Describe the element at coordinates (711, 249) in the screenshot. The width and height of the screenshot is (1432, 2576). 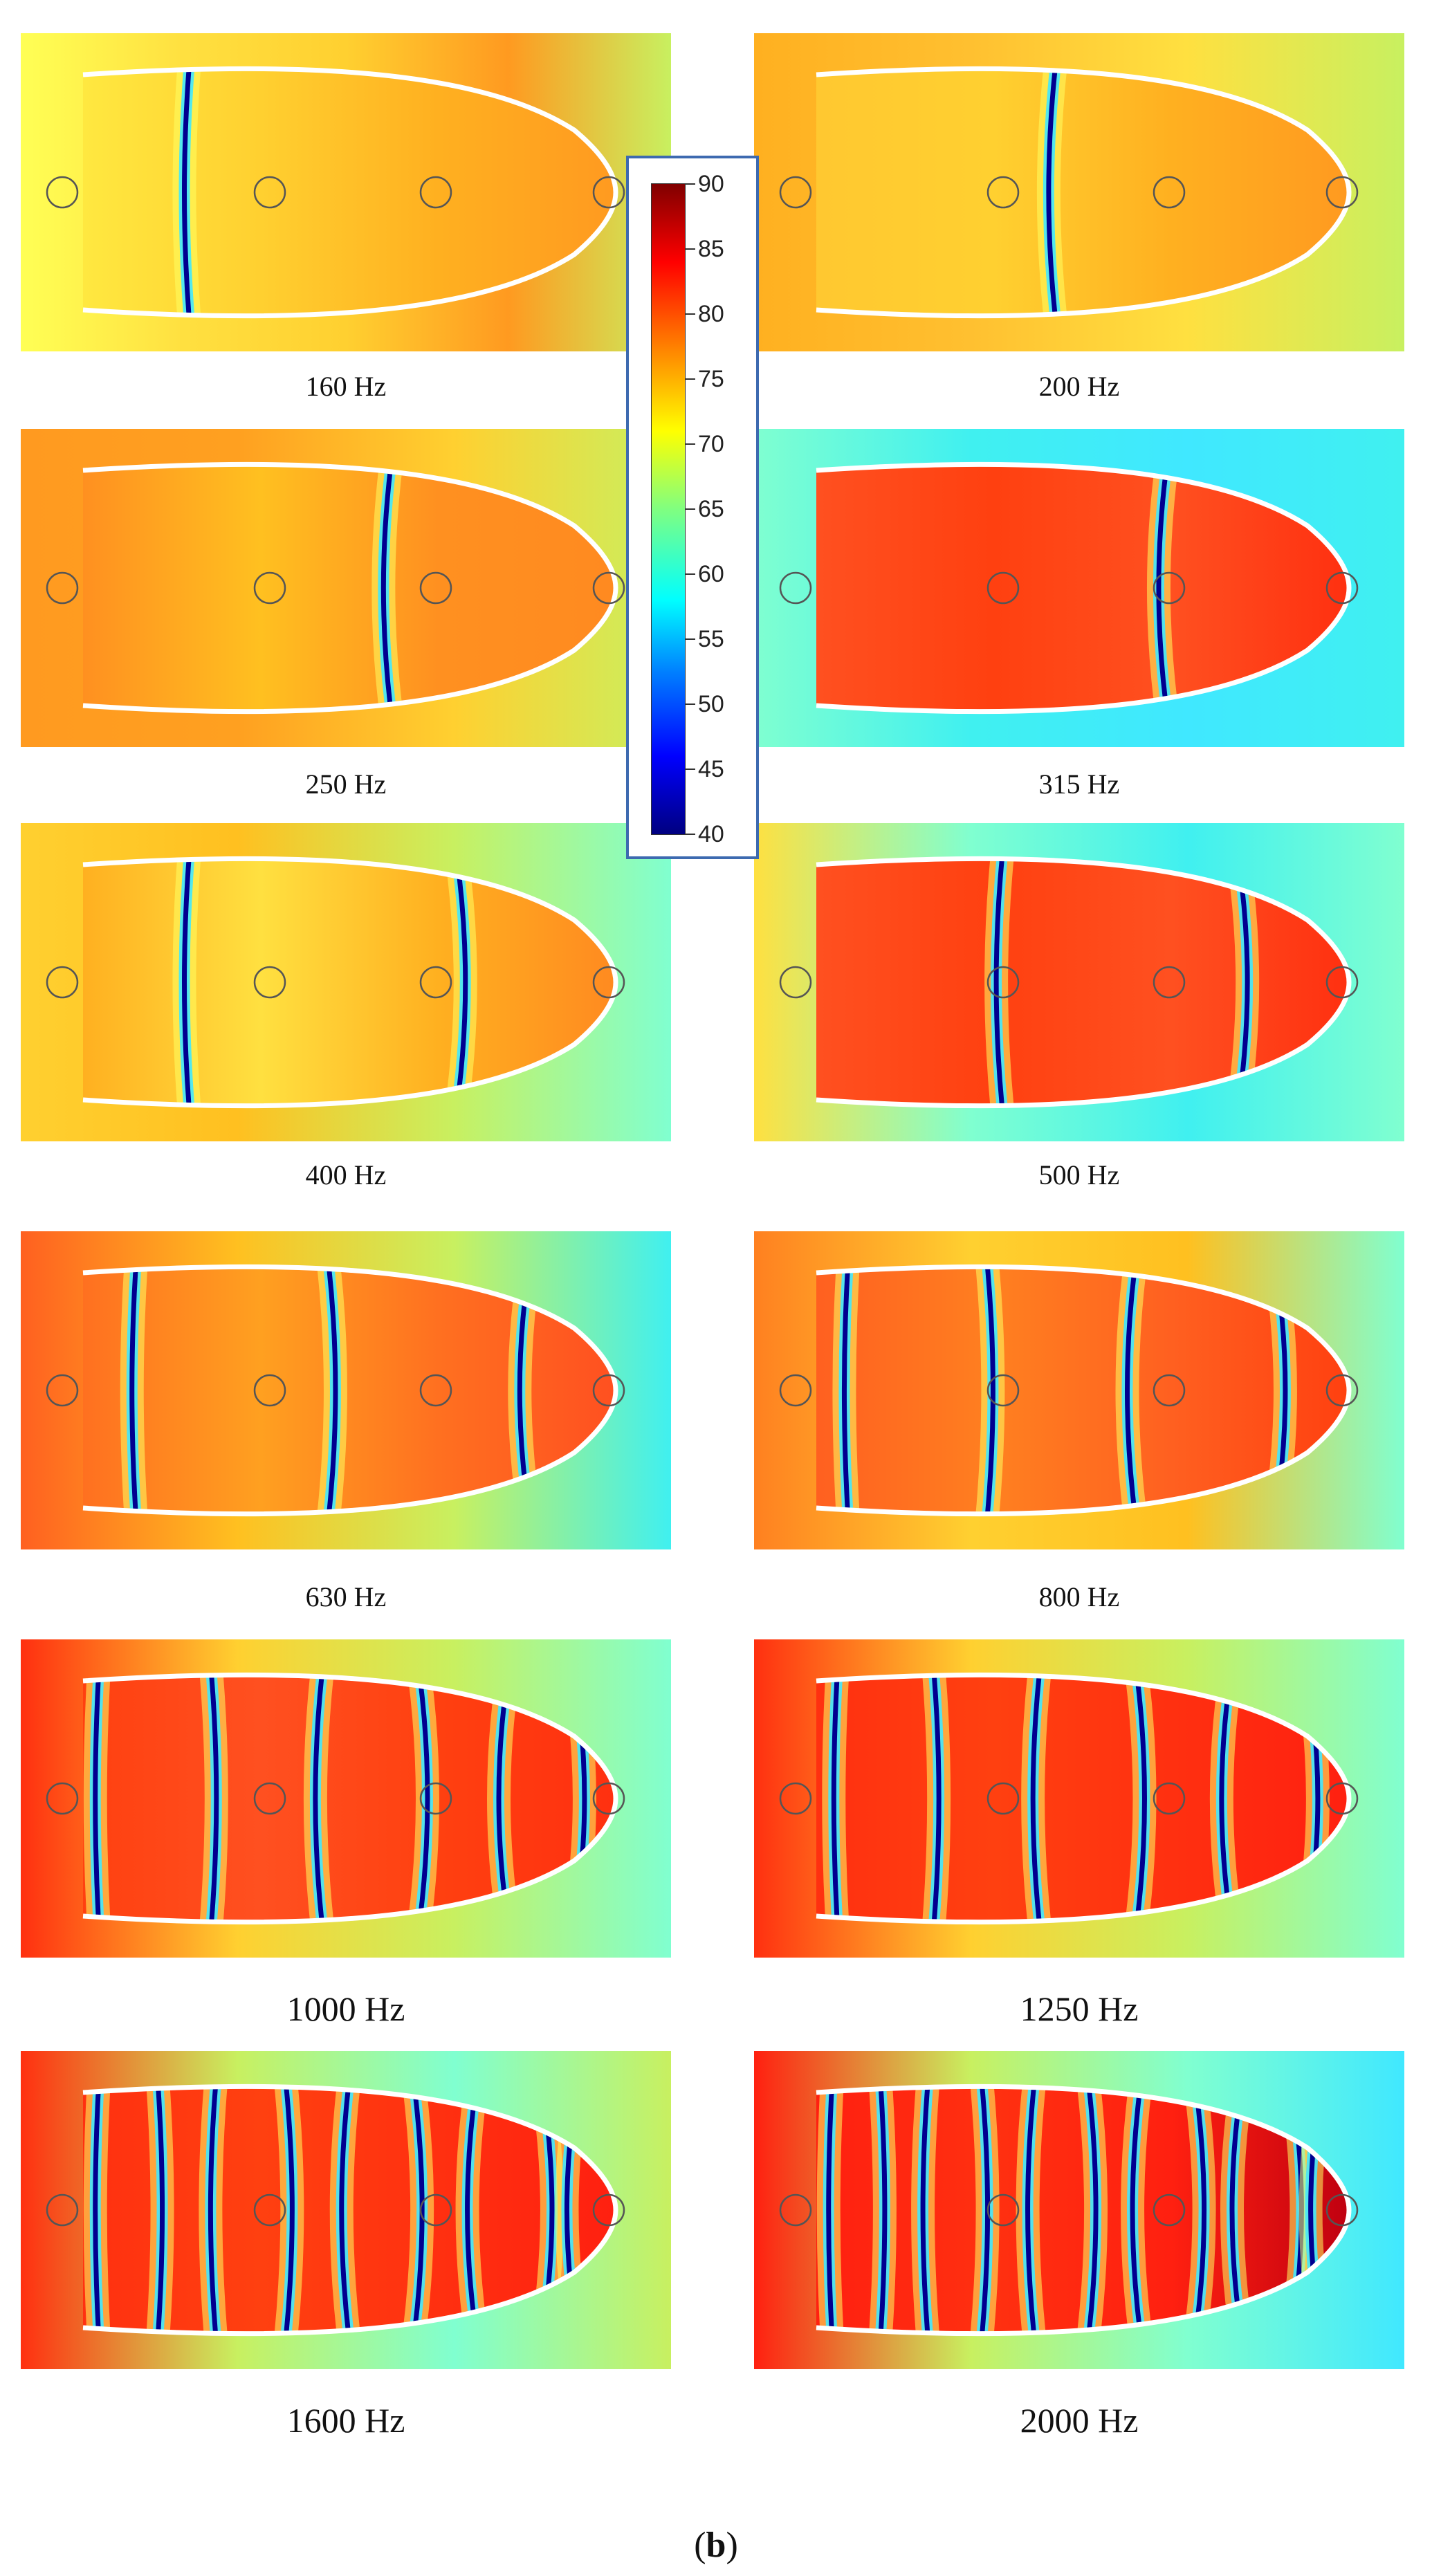
I see `colorbar-tick-label: 85` at that location.